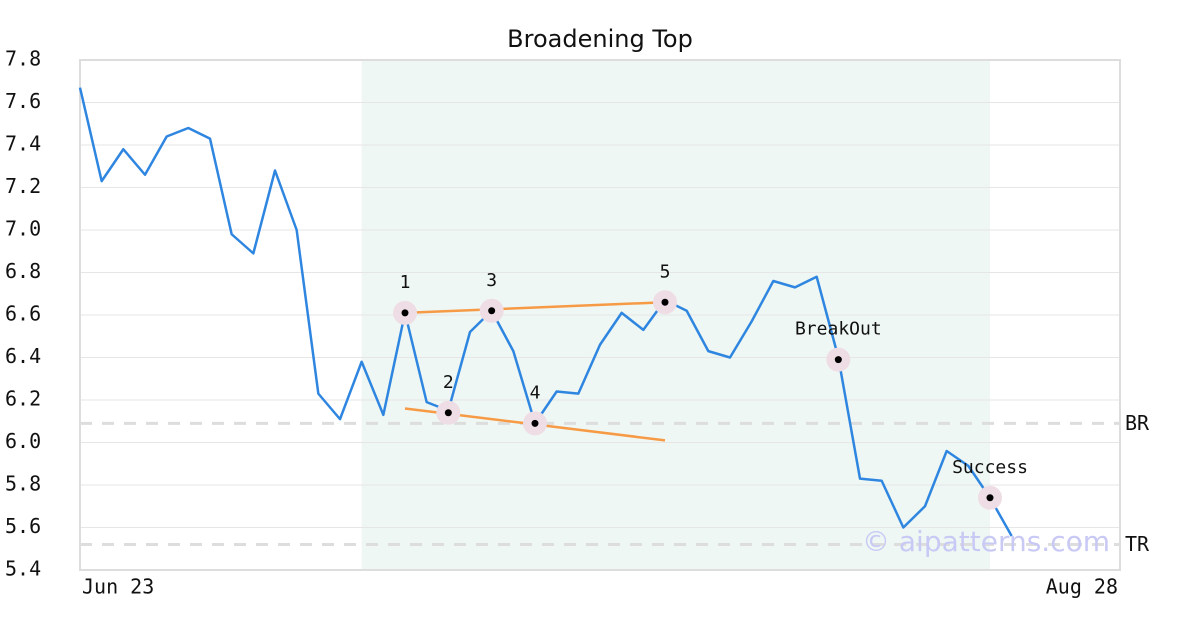 The height and width of the screenshot is (635, 1200). I want to click on y-tick-label: 7.6, so click(23, 101).